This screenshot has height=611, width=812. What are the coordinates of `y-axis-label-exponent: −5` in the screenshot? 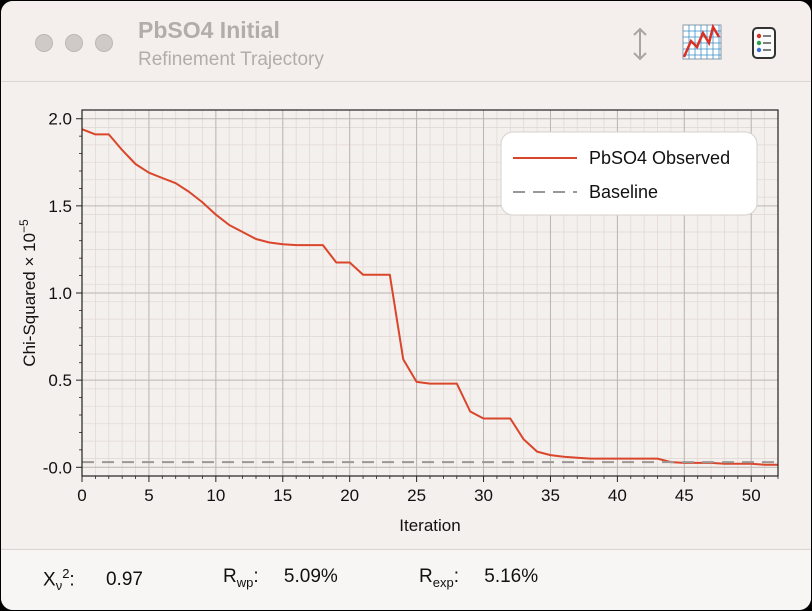 It's located at (24, 226).